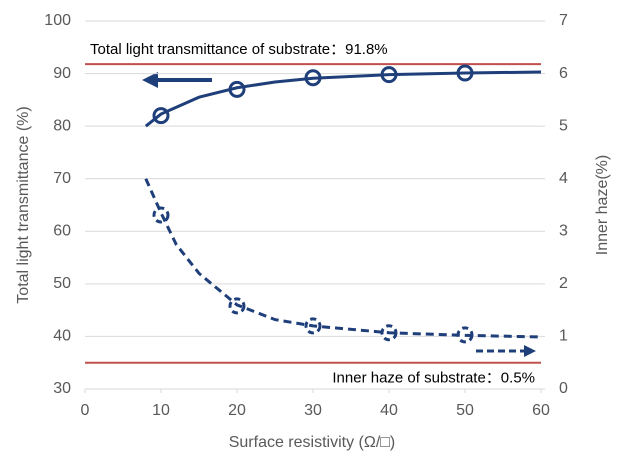 The width and height of the screenshot is (619, 459). Describe the element at coordinates (161, 410) in the screenshot. I see `x-tick-label: 10` at that location.